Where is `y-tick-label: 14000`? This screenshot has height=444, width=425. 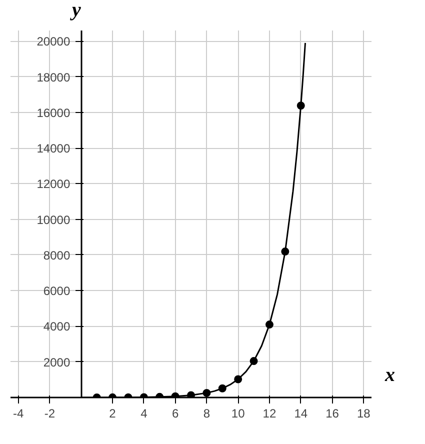
y-tick-label: 14000 is located at coordinates (53, 149).